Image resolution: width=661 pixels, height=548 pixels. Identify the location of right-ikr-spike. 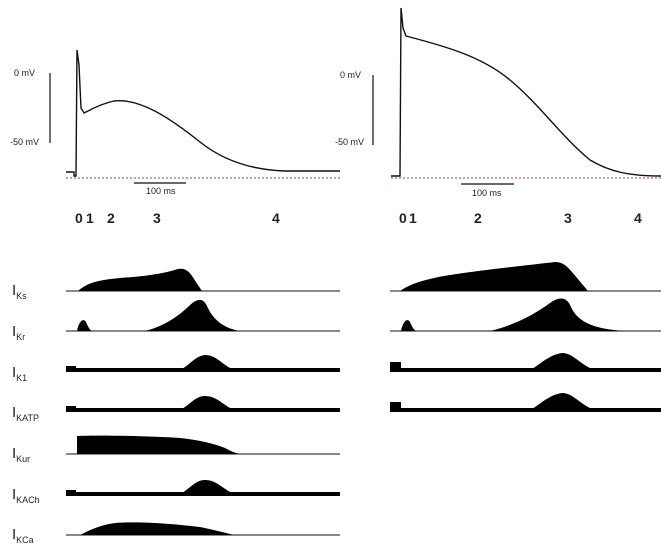
(408, 325).